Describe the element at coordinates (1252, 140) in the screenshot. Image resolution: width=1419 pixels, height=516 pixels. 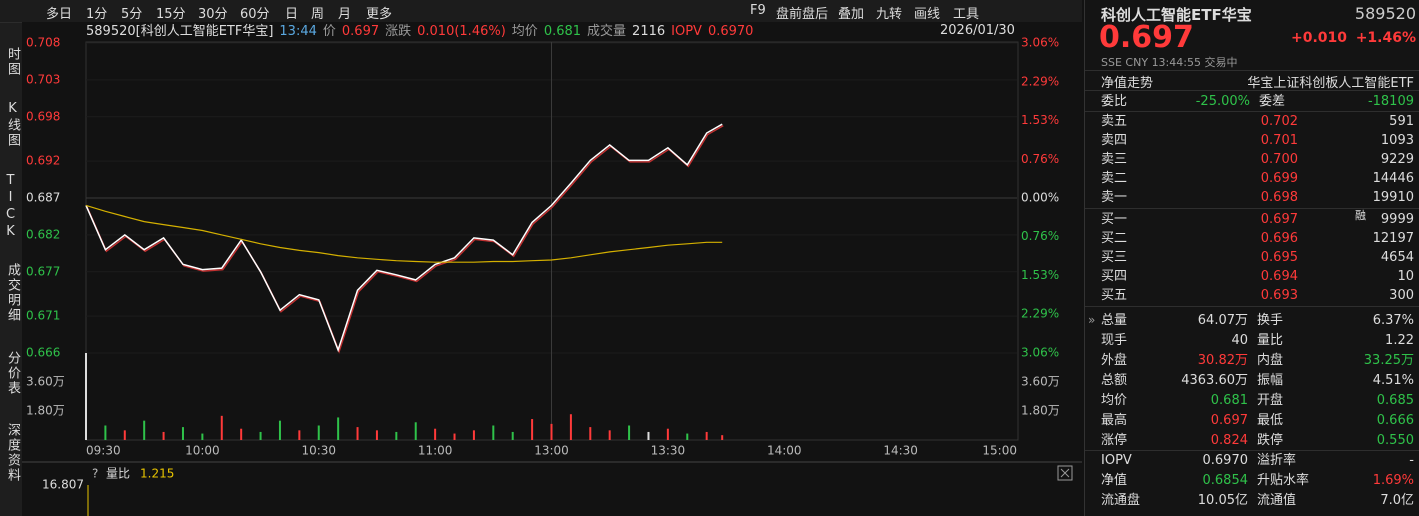
I see `row: 卖四 0.701 1093` at that location.